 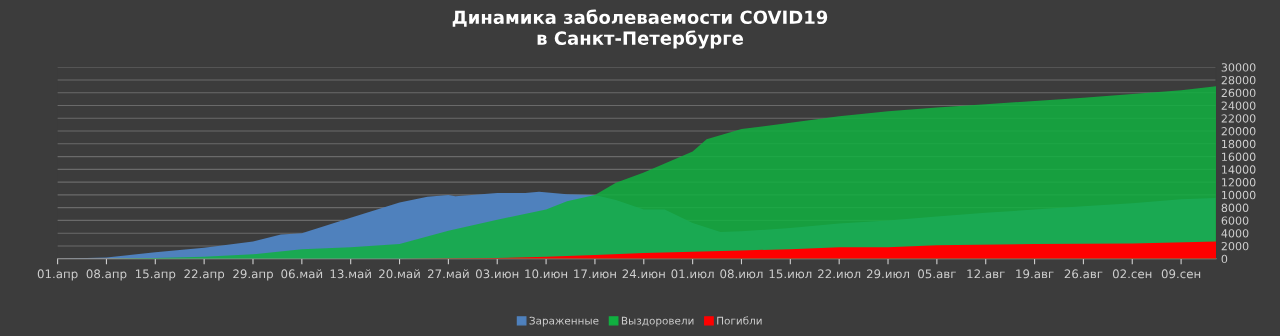 What do you see at coordinates (448, 274) in the screenshot?
I see `x-tick-label: 27.май` at bounding box center [448, 274].